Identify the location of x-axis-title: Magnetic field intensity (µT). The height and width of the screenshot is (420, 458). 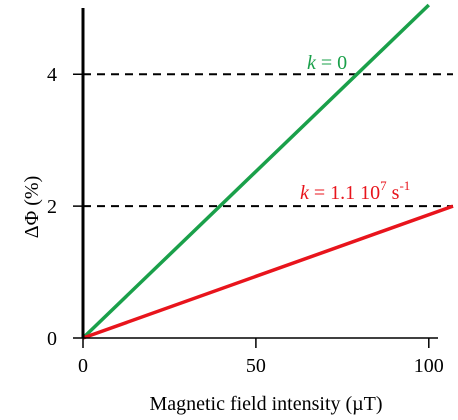
(265, 404).